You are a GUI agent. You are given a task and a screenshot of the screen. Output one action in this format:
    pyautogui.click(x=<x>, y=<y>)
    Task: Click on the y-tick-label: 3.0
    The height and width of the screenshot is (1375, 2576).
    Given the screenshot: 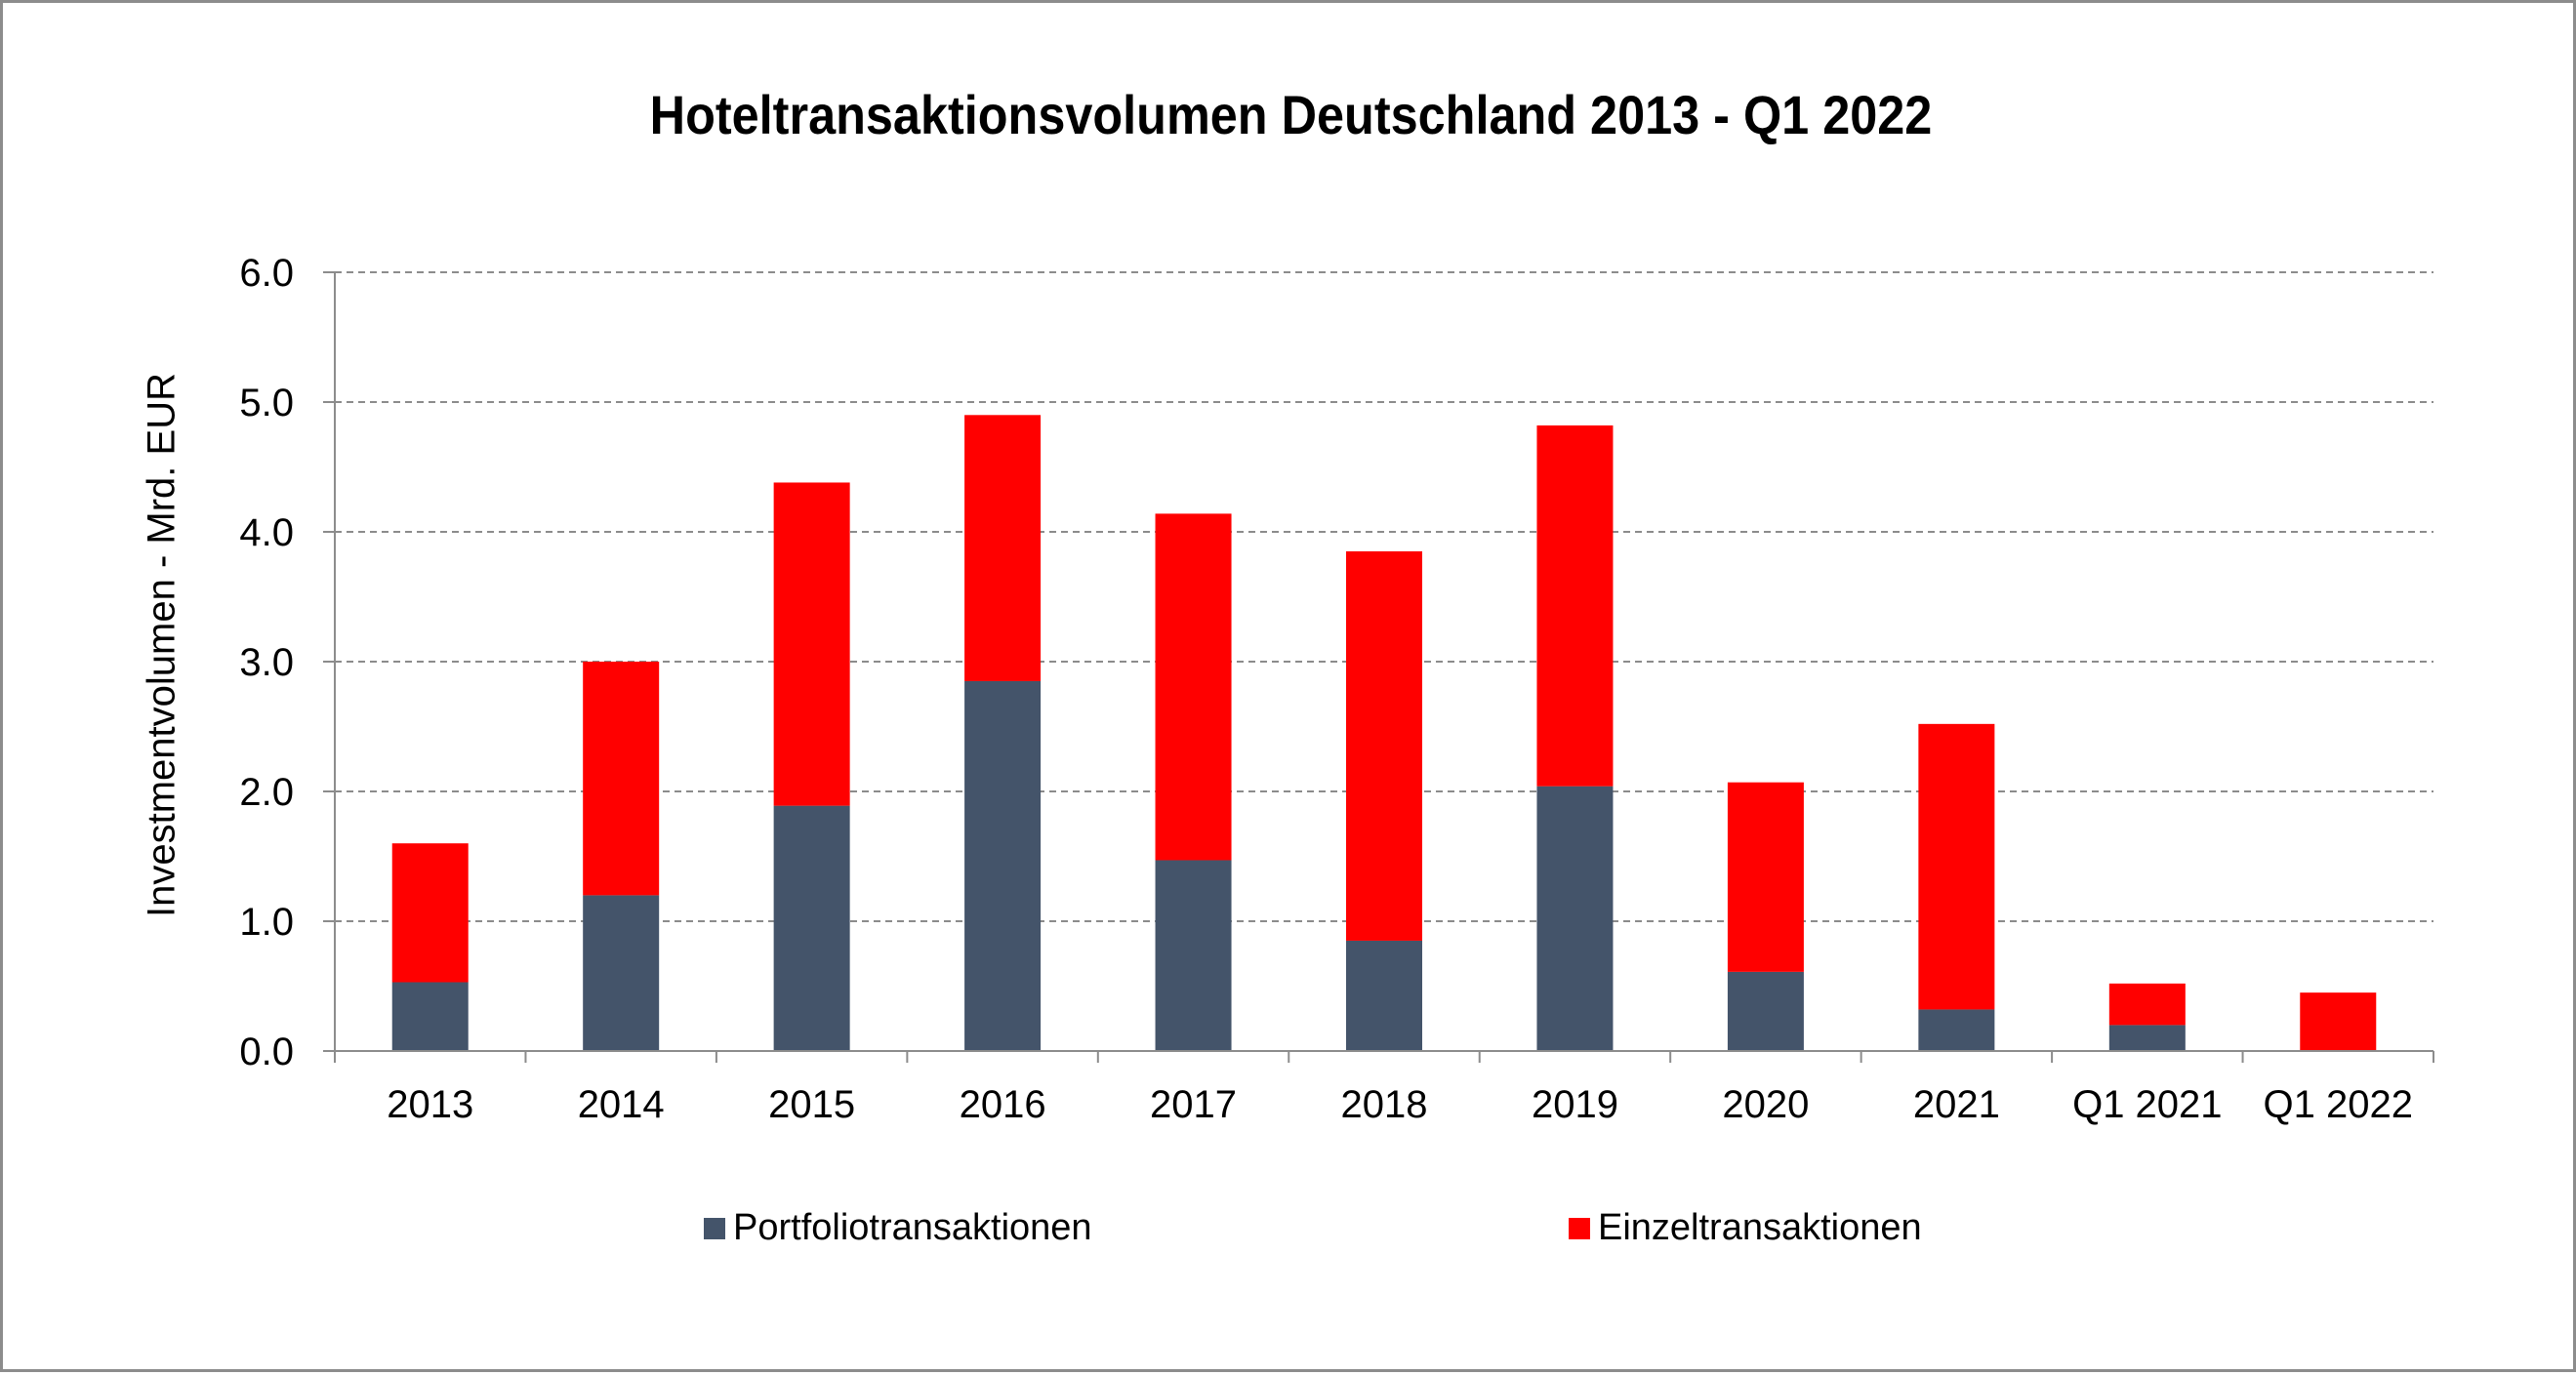 What is the action you would take?
    pyautogui.click(x=266, y=662)
    